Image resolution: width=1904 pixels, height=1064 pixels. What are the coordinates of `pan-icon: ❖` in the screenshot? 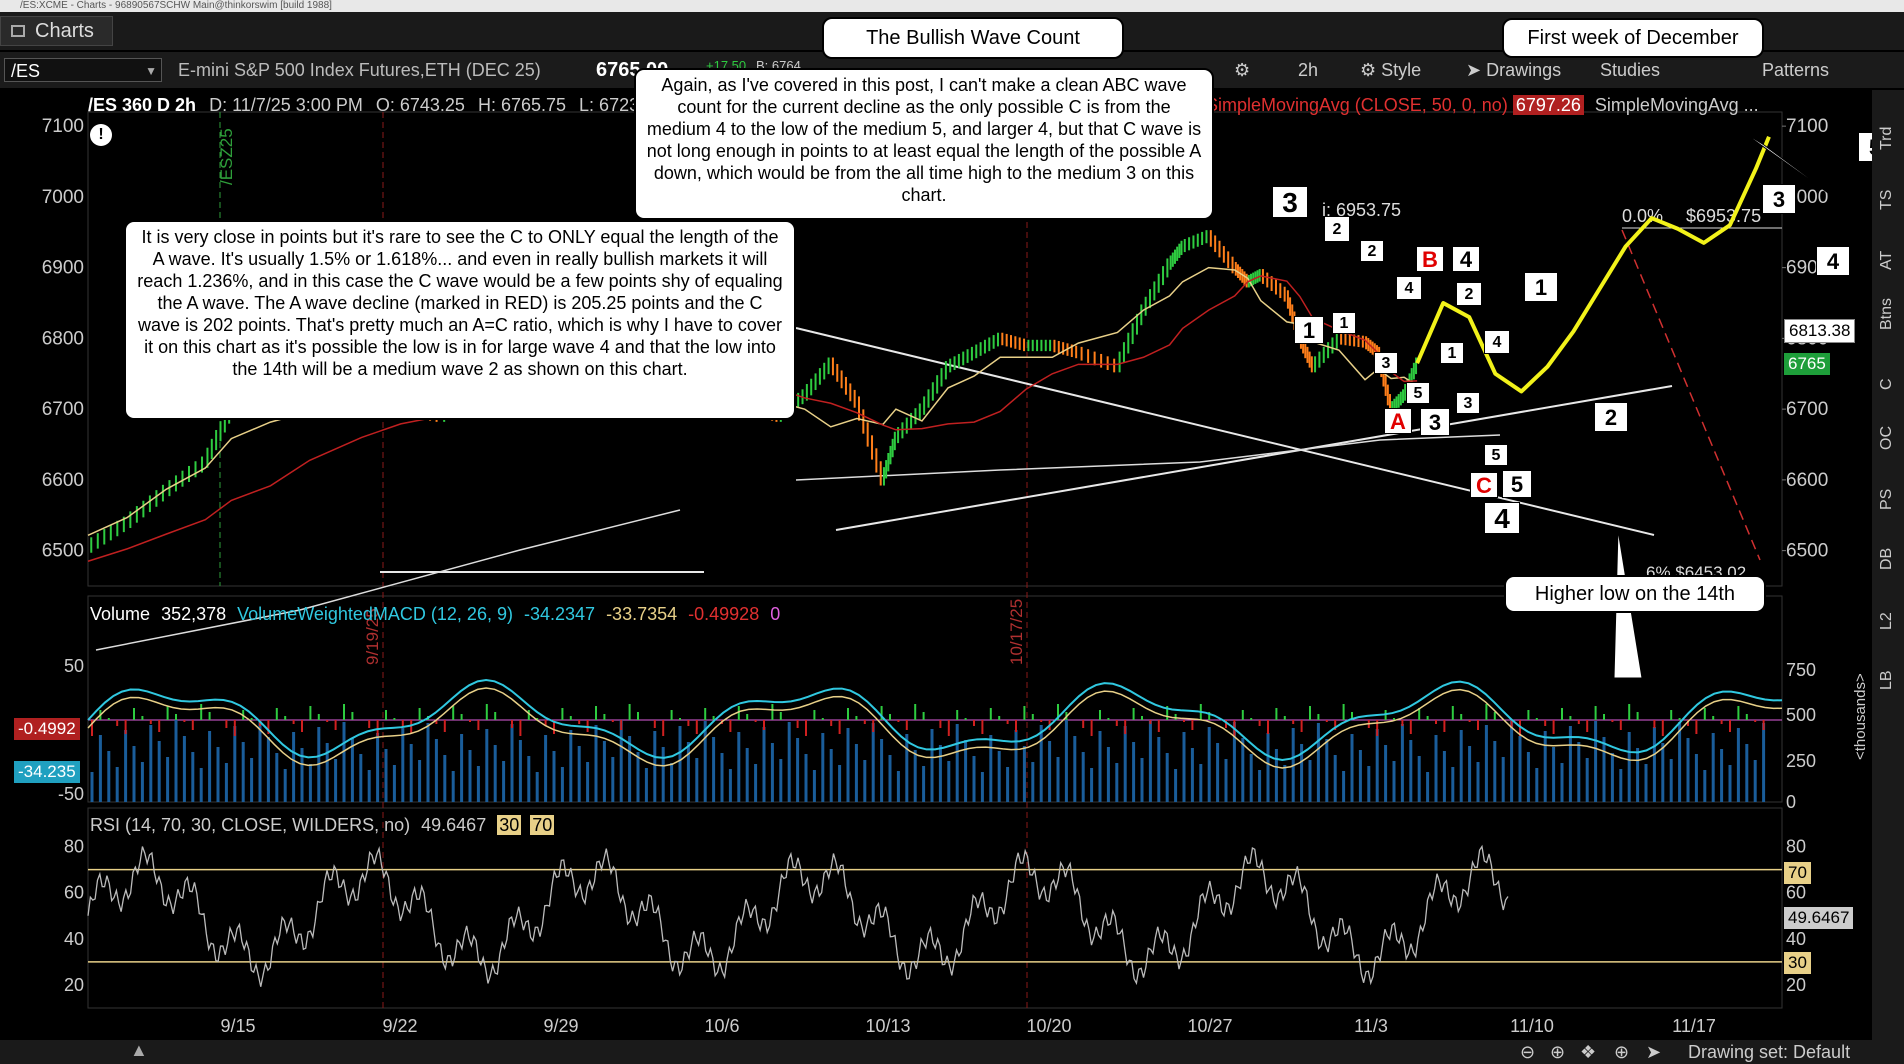 It's located at (1588, 1052).